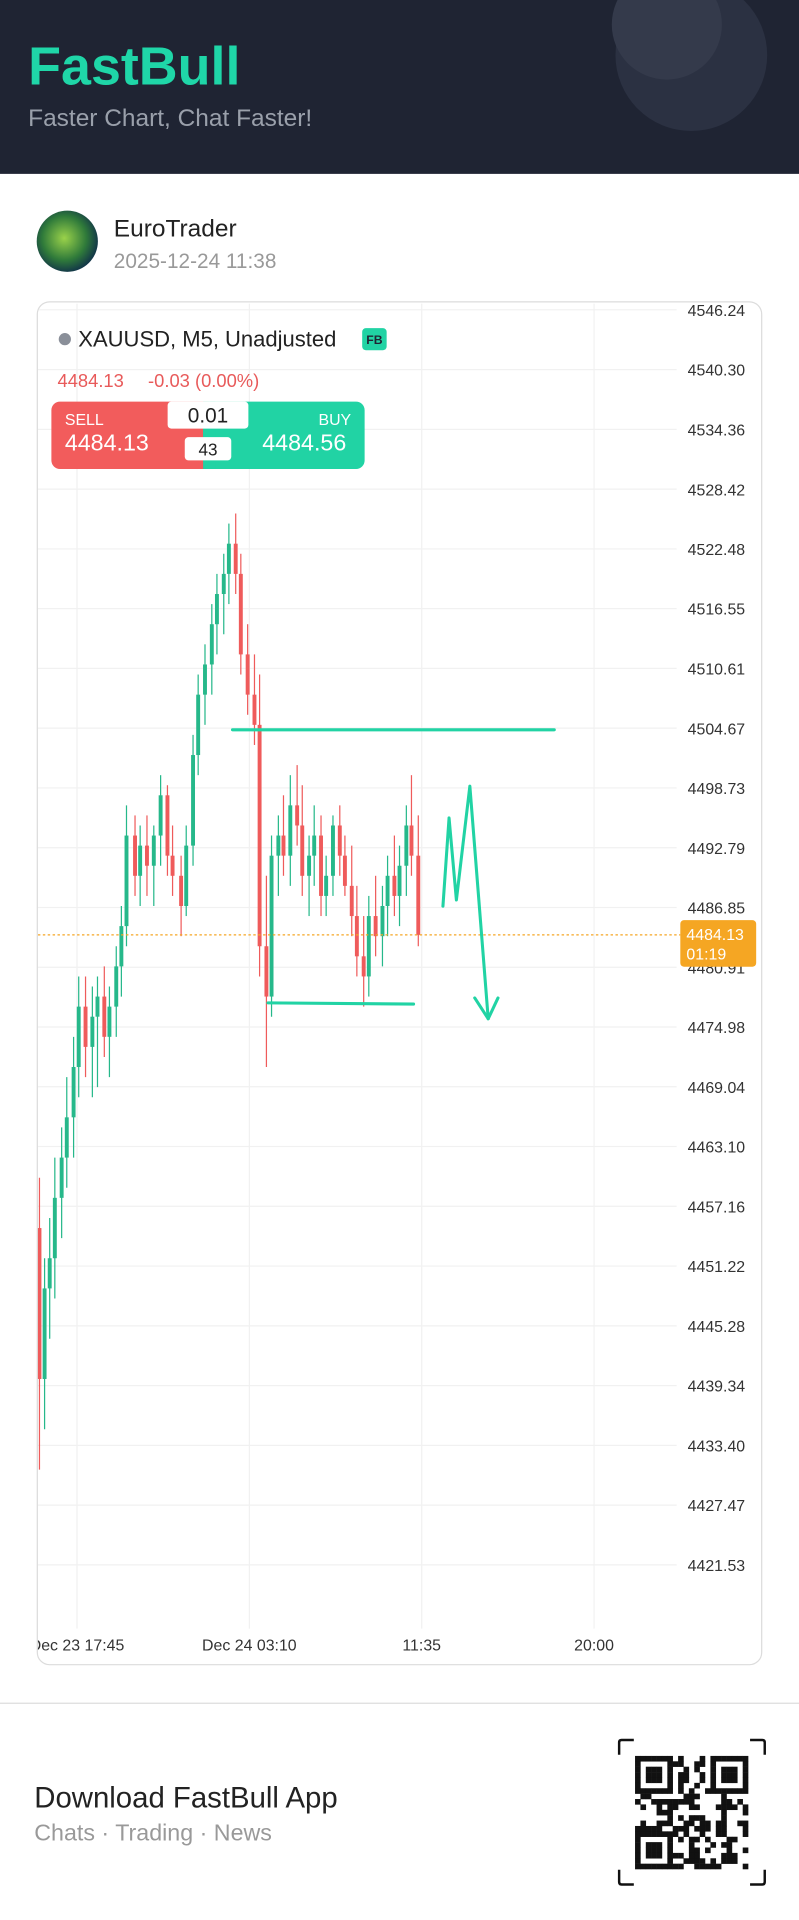 The height and width of the screenshot is (1920, 799). What do you see at coordinates (717, 1327) in the screenshot?
I see `y-tick-label: 4445.28` at bounding box center [717, 1327].